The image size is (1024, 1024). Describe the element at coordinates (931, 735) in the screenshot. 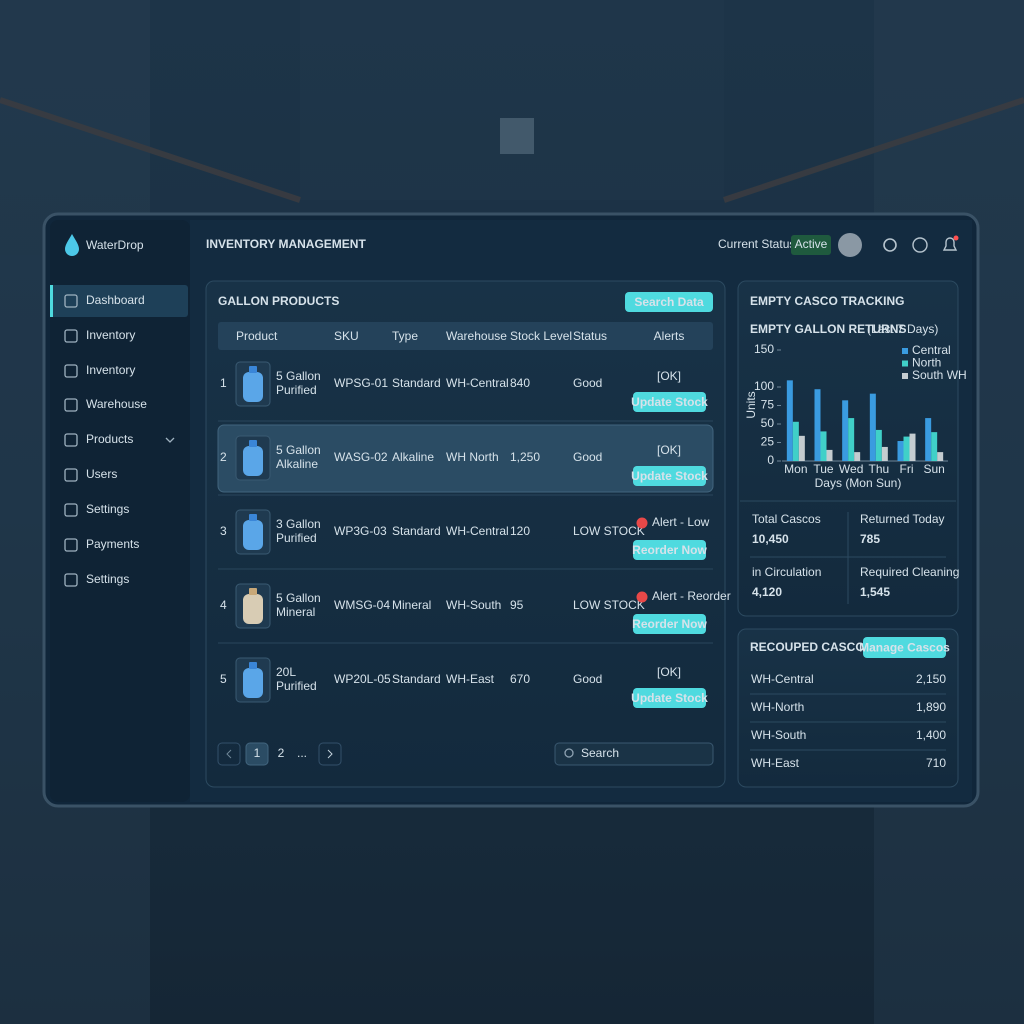

I see `recouped-count: 1,400` at that location.